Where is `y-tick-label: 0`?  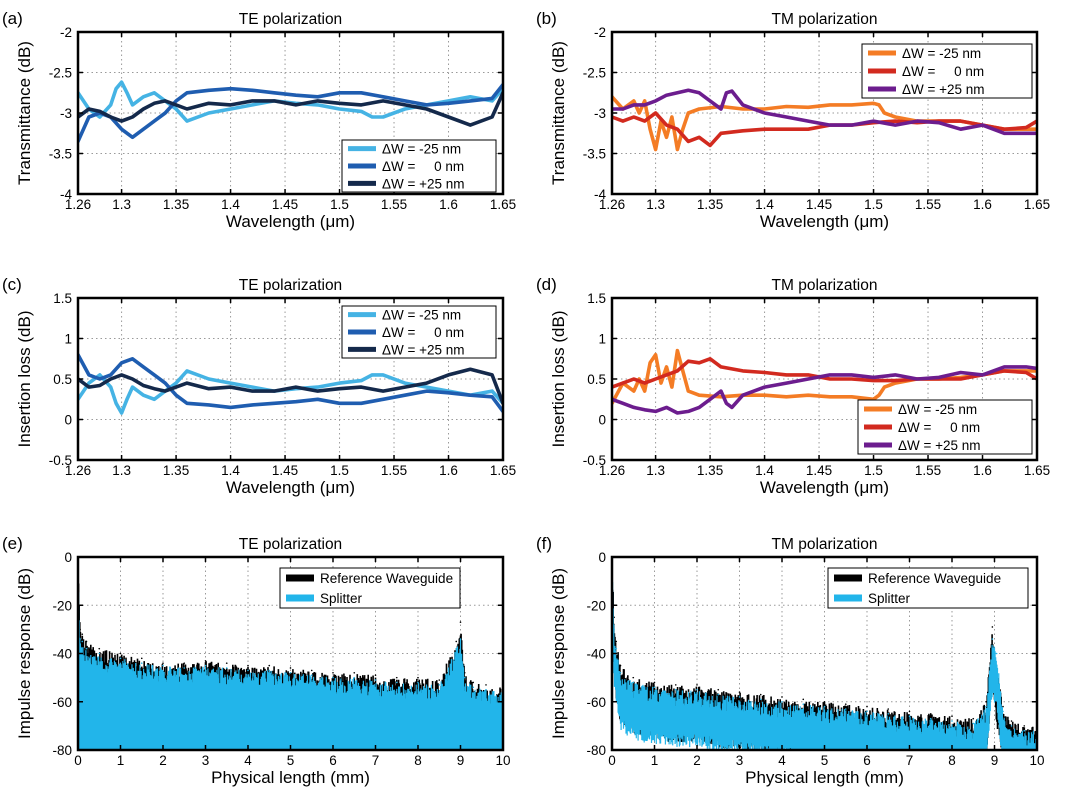
y-tick-label: 0 is located at coordinates (68, 420).